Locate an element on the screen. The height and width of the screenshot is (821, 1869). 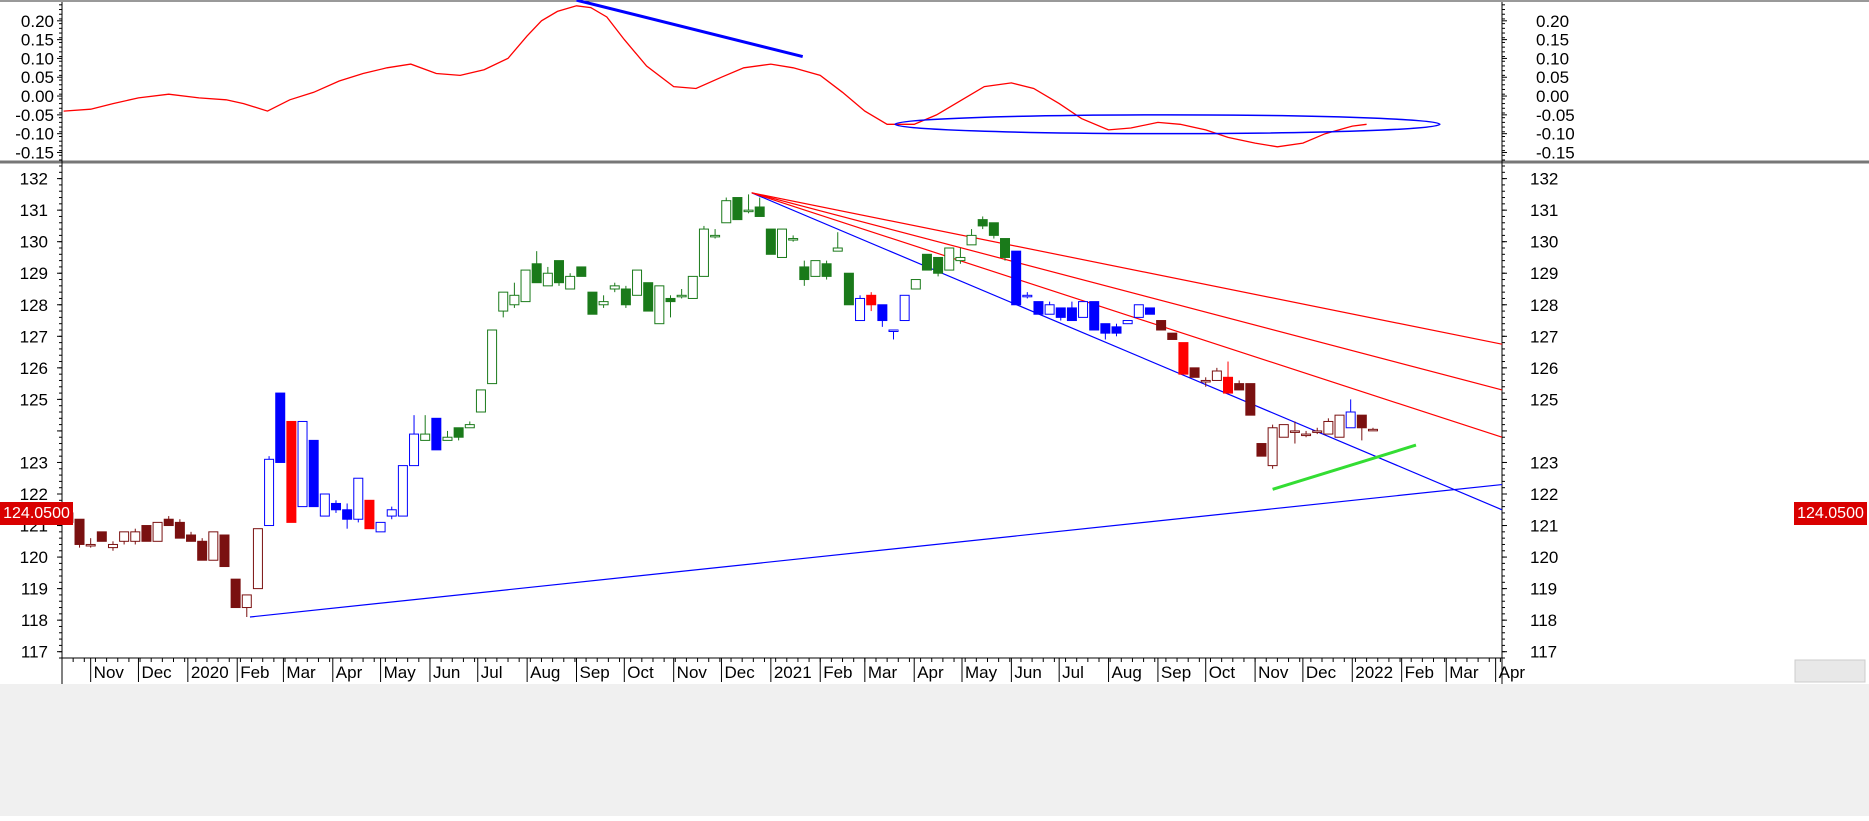
x-tick-label: Oct is located at coordinates (1222, 672).